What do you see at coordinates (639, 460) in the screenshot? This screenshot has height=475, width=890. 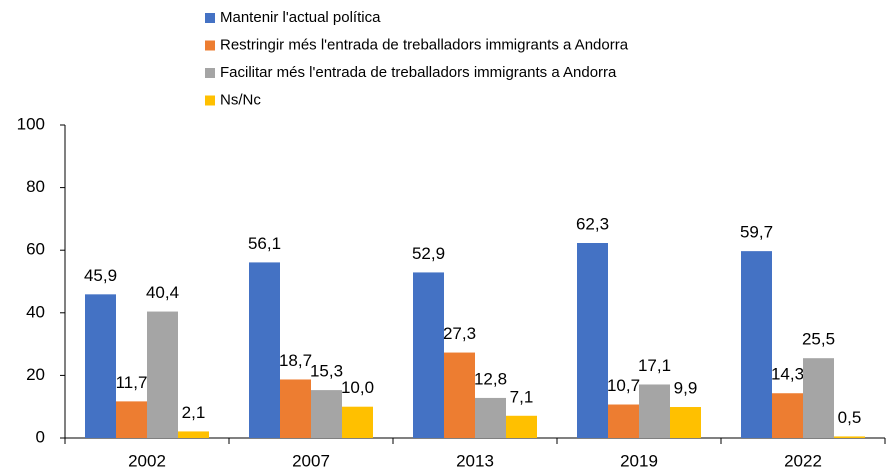 I see `x-tick-label: 2019` at bounding box center [639, 460].